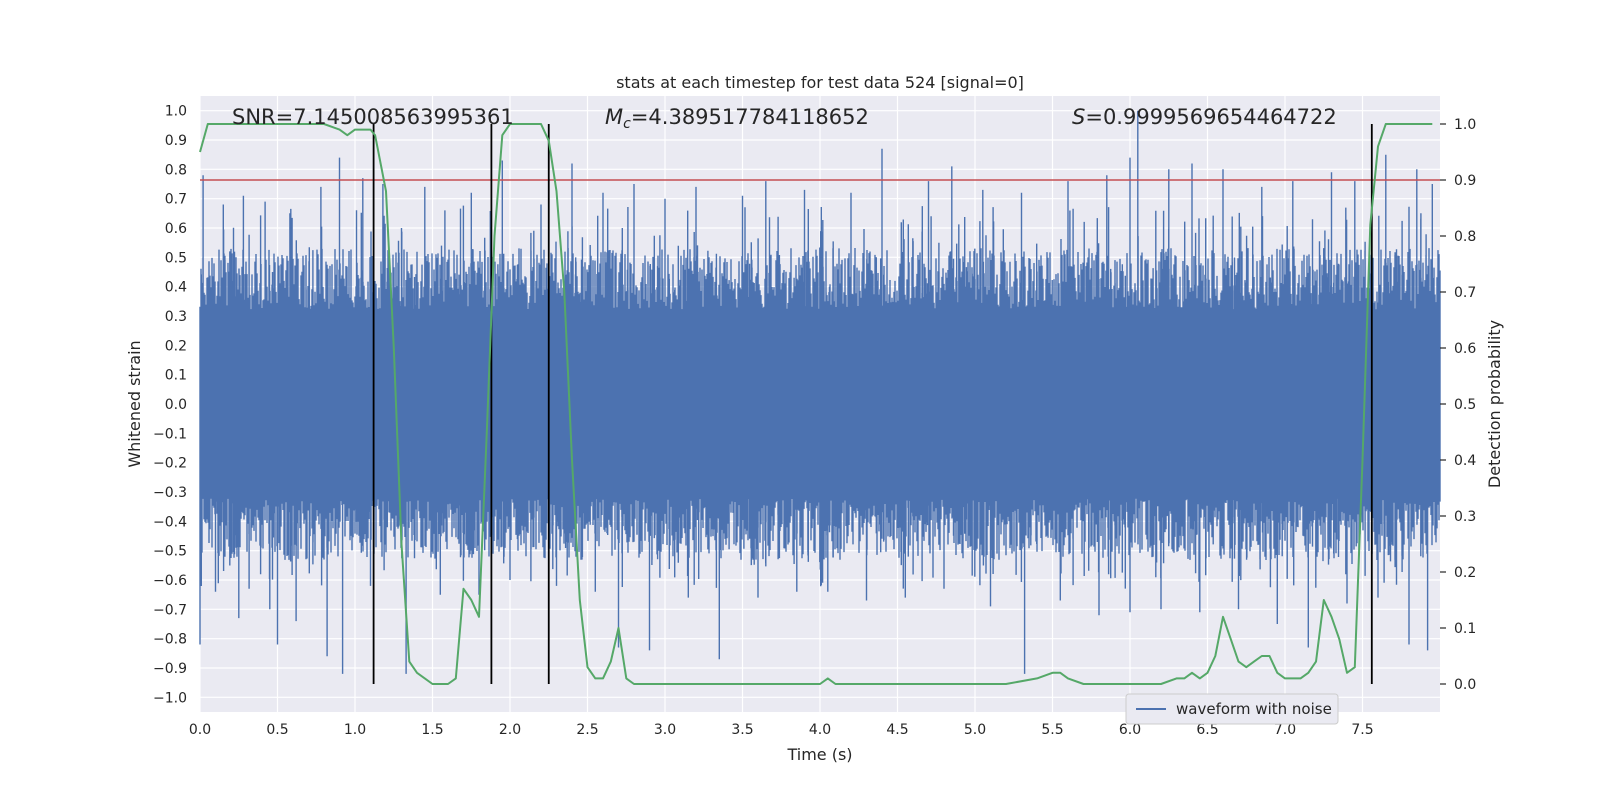 The width and height of the screenshot is (1600, 800). I want to click on y-right-tick-label: 0.3, so click(1465, 517).